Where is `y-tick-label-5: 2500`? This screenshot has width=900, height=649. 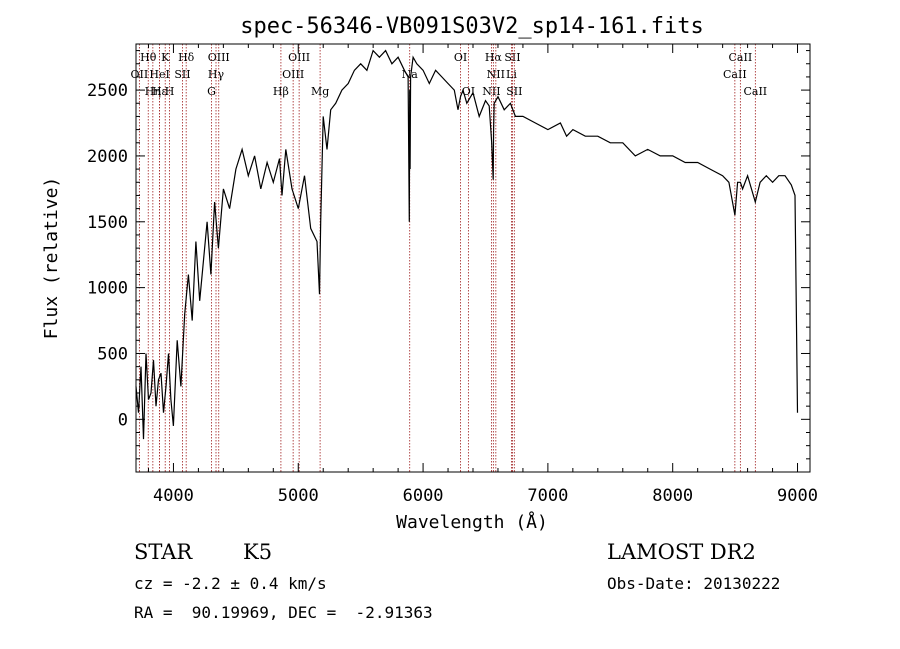 y-tick-label-5: 2500 is located at coordinates (107, 91).